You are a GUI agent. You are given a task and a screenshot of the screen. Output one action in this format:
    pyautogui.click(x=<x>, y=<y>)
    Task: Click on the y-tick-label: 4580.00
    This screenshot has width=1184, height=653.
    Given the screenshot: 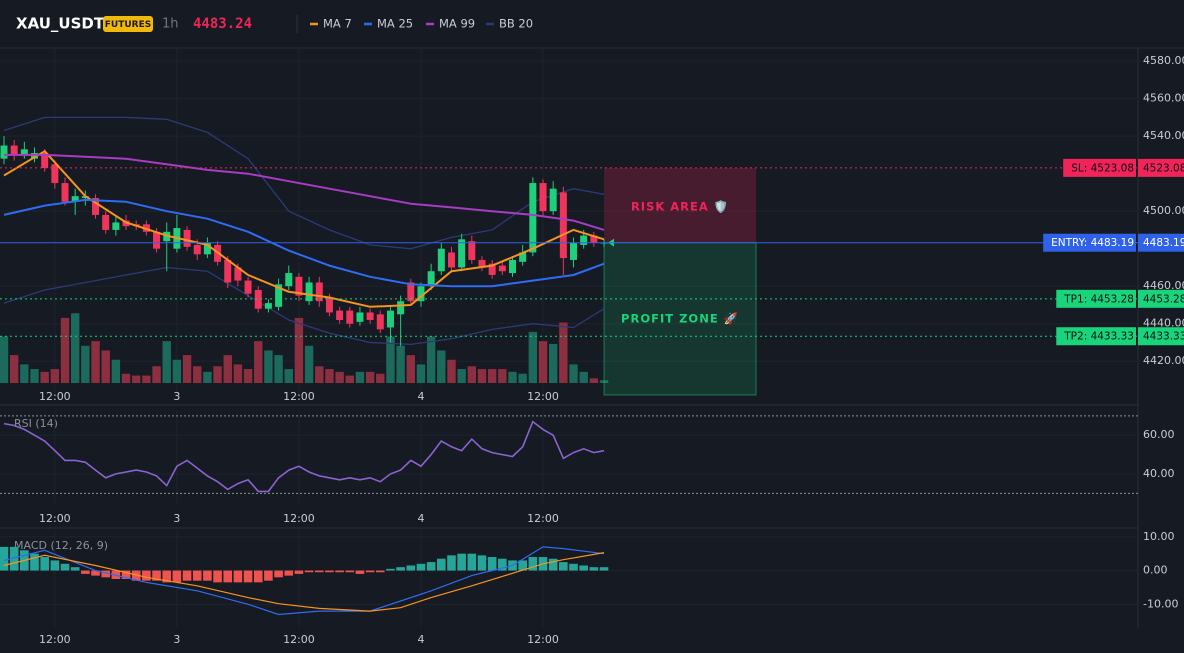 What is the action you would take?
    pyautogui.click(x=1163, y=60)
    